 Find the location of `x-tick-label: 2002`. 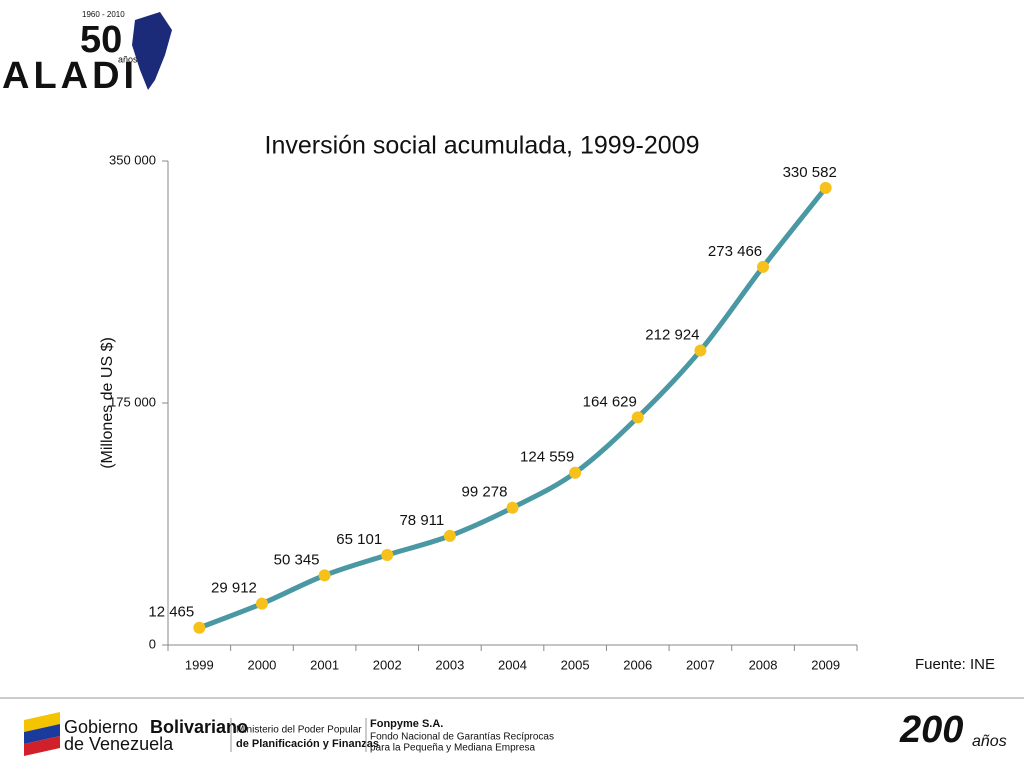

x-tick-label: 2002 is located at coordinates (387, 664).